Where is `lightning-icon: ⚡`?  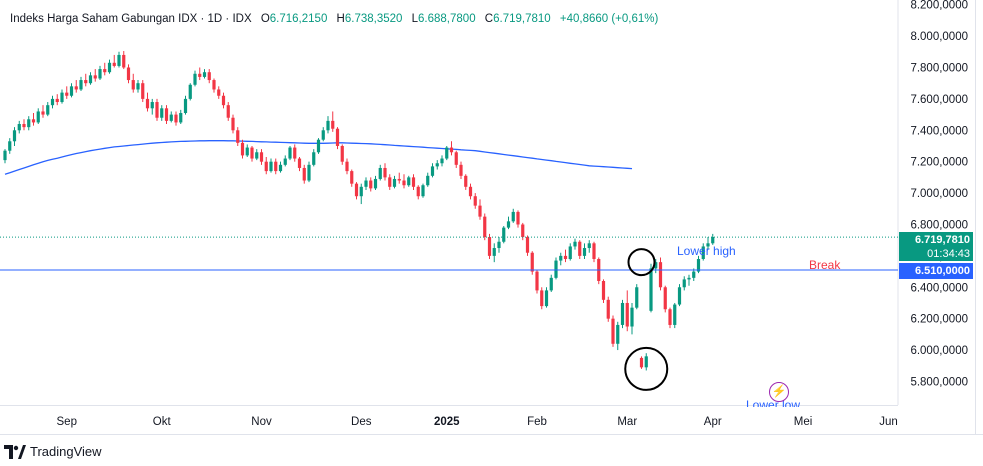 lightning-icon: ⚡ is located at coordinates (779, 392).